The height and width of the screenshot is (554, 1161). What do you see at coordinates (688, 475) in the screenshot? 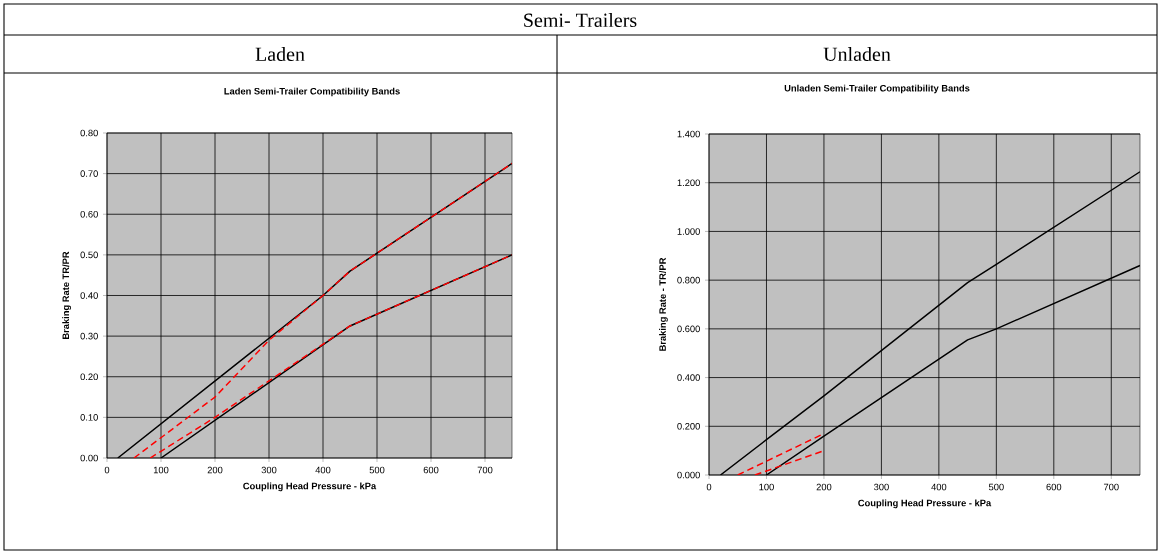
I see `y-tick-label: 0.000` at bounding box center [688, 475].